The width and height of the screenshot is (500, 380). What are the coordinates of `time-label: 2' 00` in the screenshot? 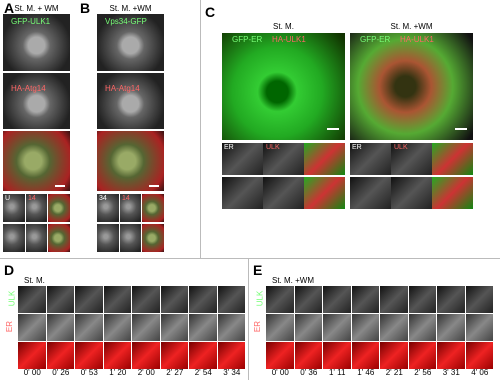 It's located at (146, 372).